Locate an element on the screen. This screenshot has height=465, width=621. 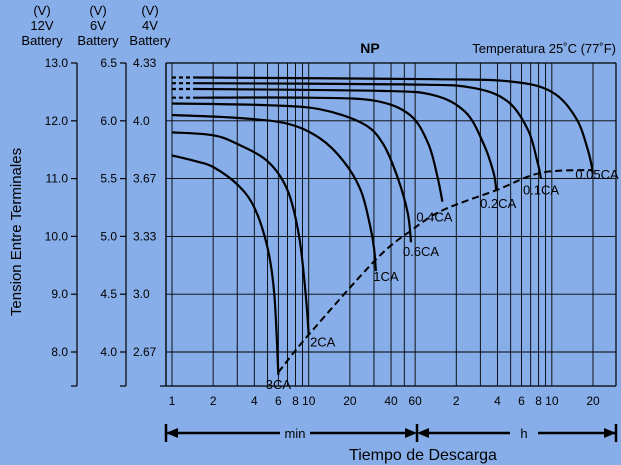
series-label-0.1CA: 0.1CA is located at coordinates (541, 190).